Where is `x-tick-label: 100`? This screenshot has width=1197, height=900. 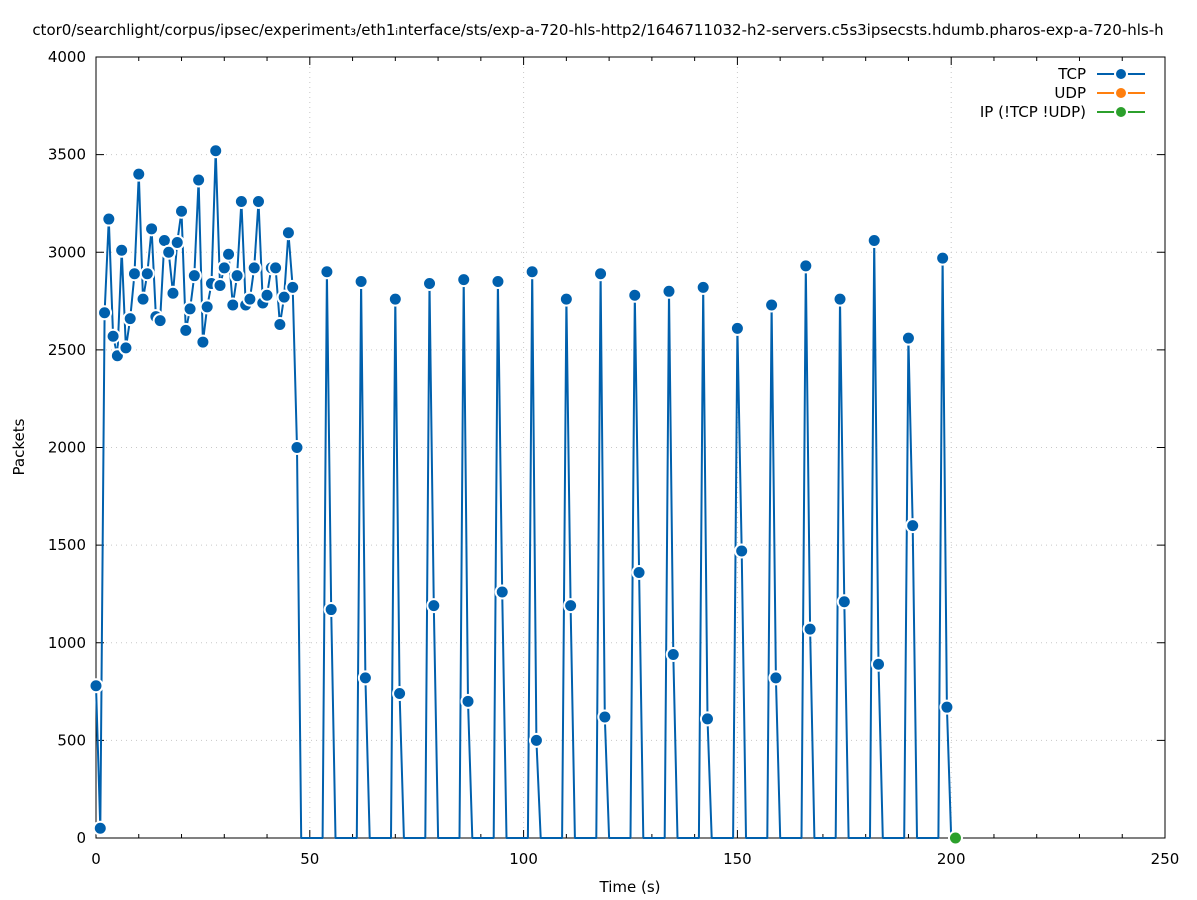 x-tick-label: 100 is located at coordinates (523, 859).